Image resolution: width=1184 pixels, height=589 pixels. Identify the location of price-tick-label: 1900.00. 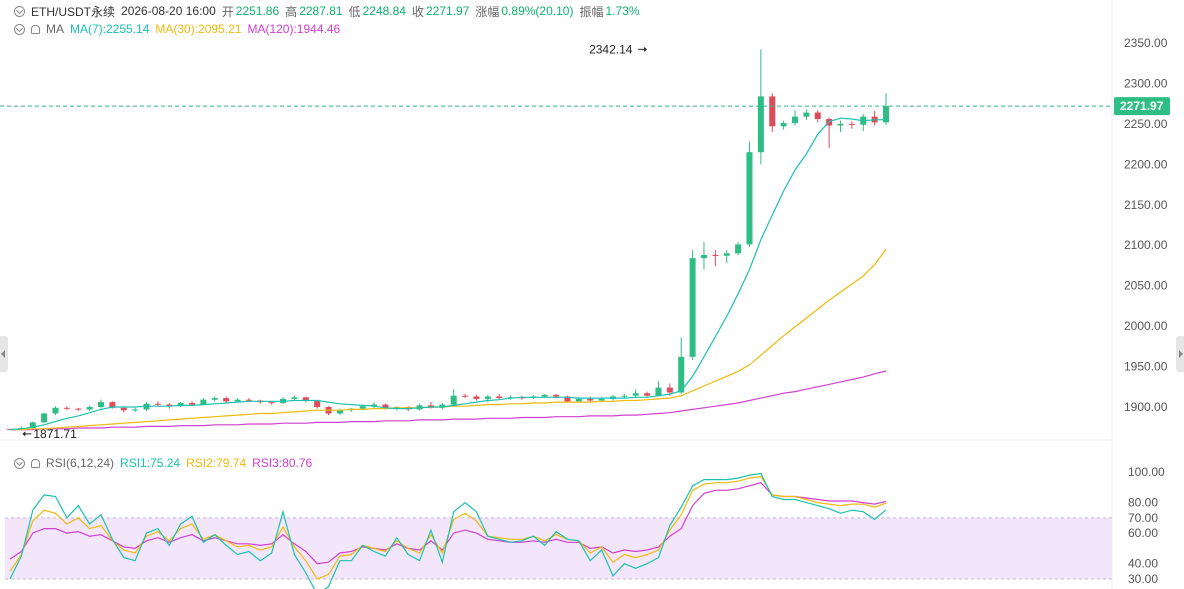
(1146, 407).